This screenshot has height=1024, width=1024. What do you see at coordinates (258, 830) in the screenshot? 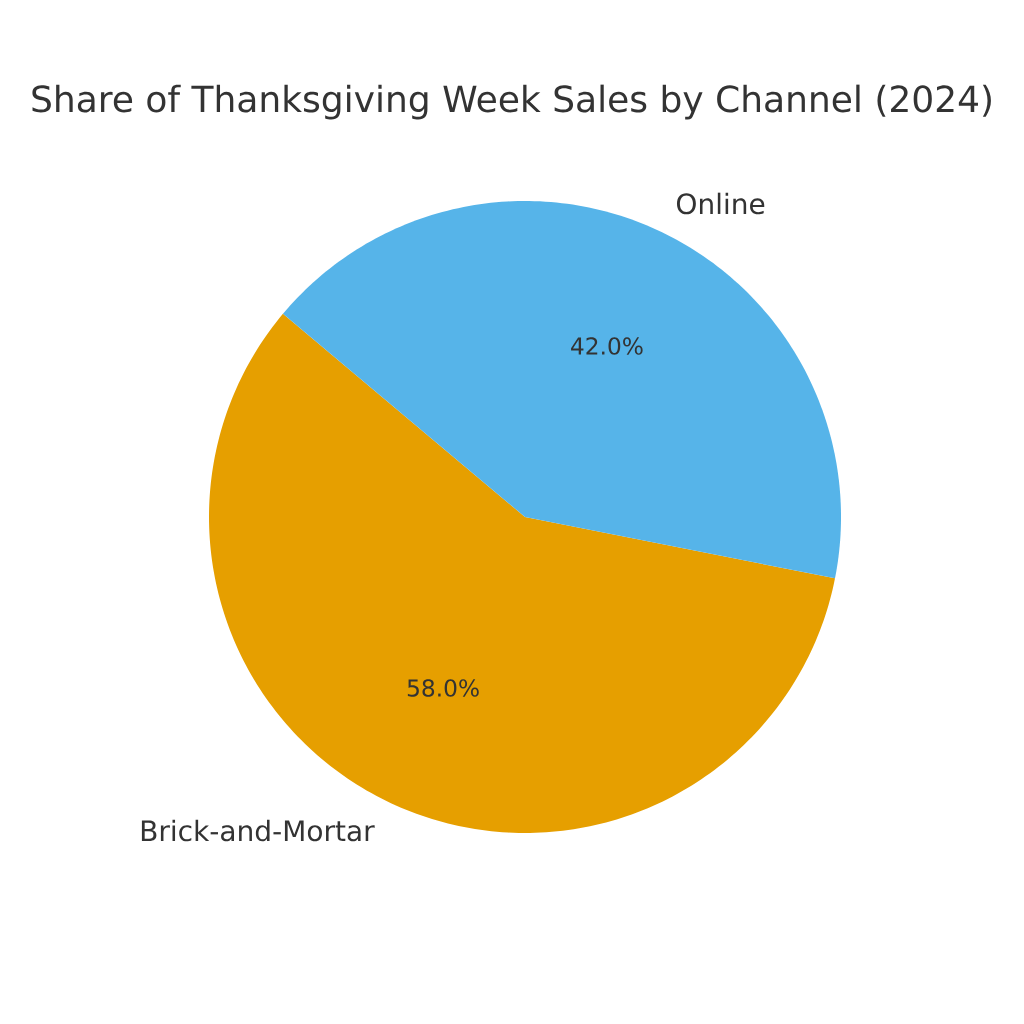
I see `slice-label: Brick-and-Mortar` at bounding box center [258, 830].